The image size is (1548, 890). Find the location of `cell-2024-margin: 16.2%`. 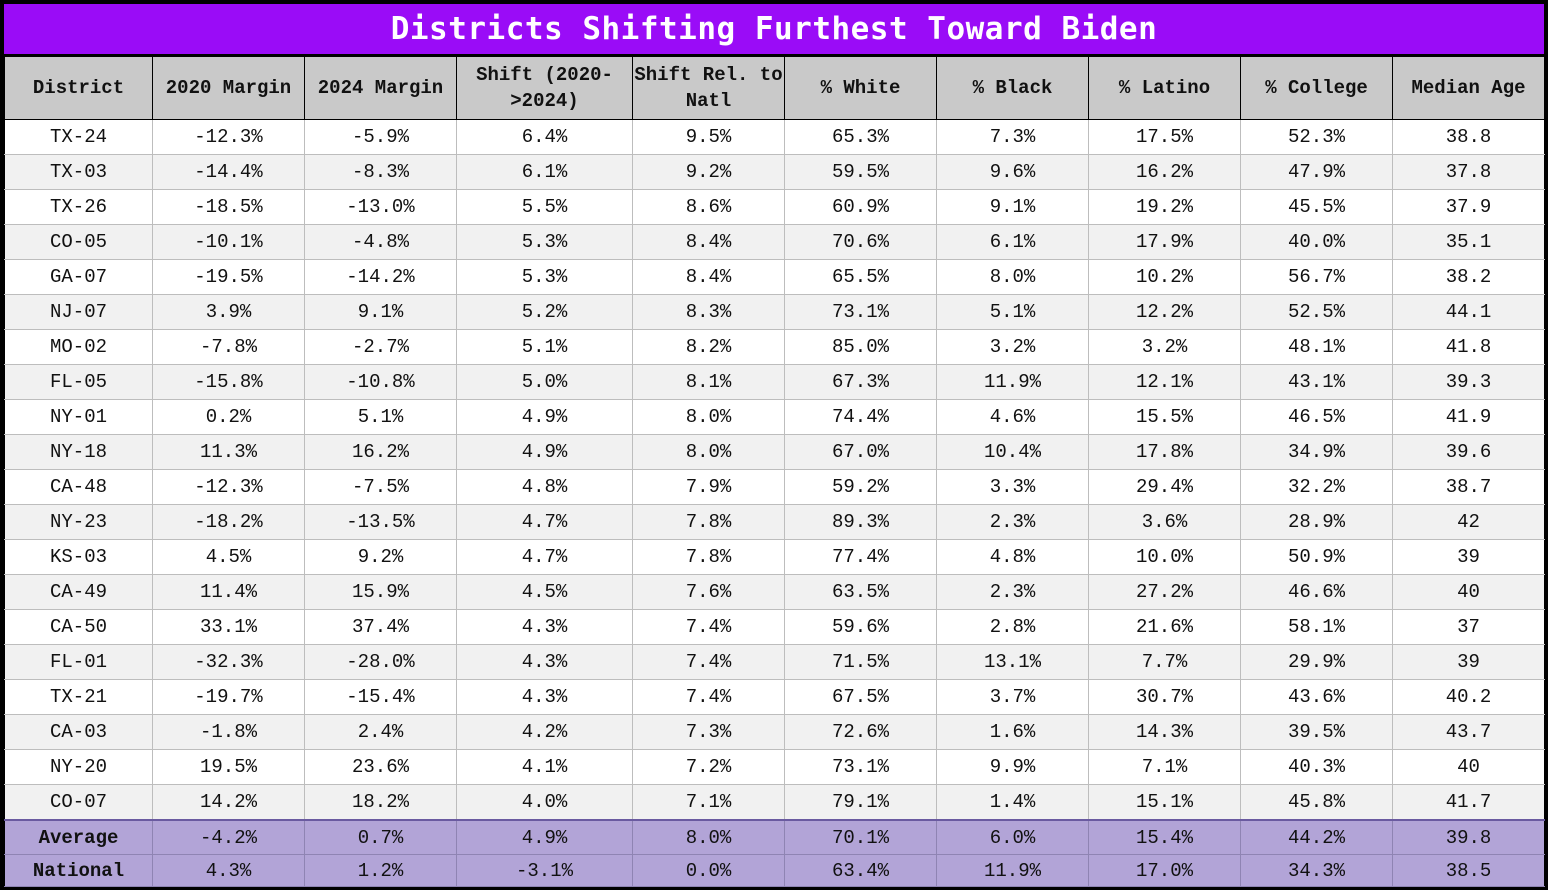

cell-2024-margin: 16.2% is located at coordinates (380, 452).